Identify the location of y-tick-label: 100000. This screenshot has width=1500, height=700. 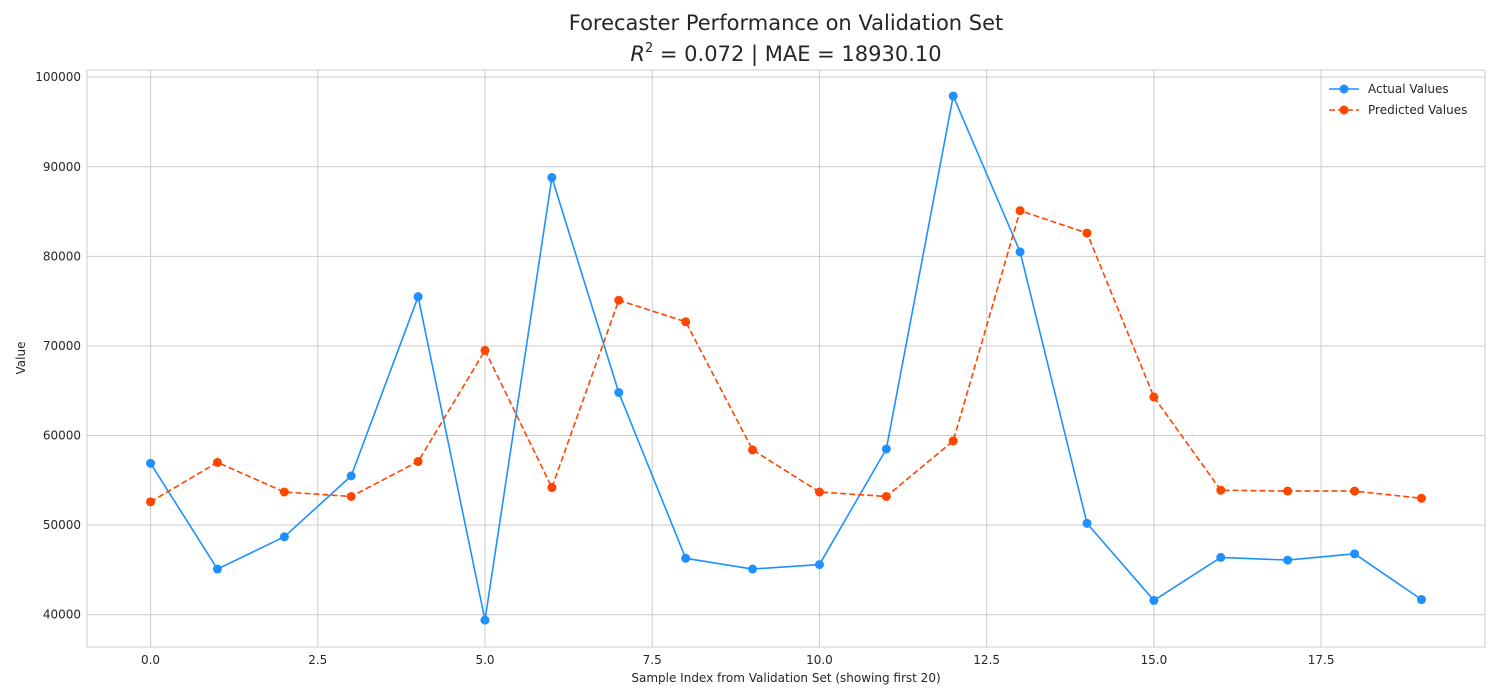
(58, 77).